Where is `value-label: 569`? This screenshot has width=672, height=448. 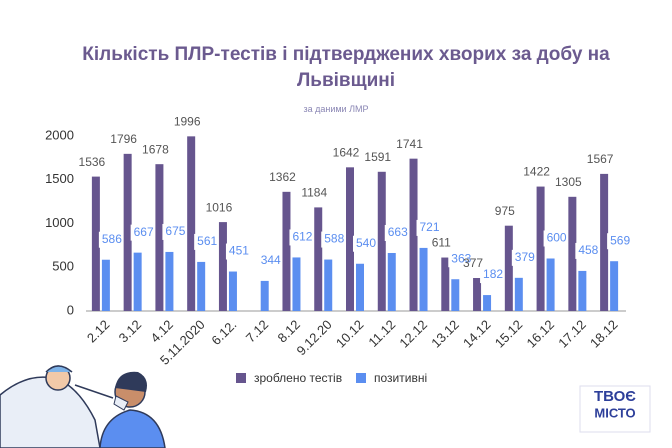
value-label: 569 is located at coordinates (620, 240).